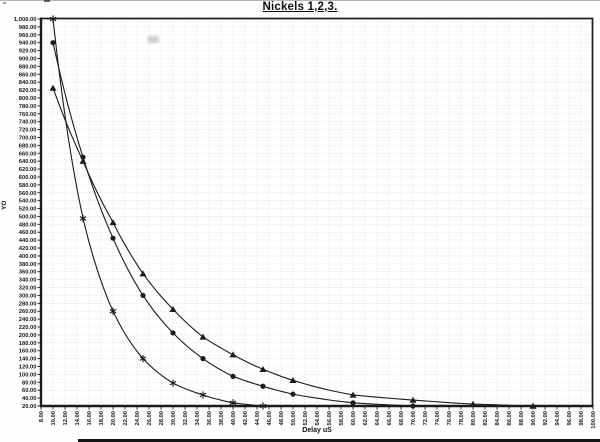 Image resolution: width=600 pixels, height=442 pixels. What do you see at coordinates (317, 430) in the screenshot?
I see `x-axis-title: Delay uS` at bounding box center [317, 430].